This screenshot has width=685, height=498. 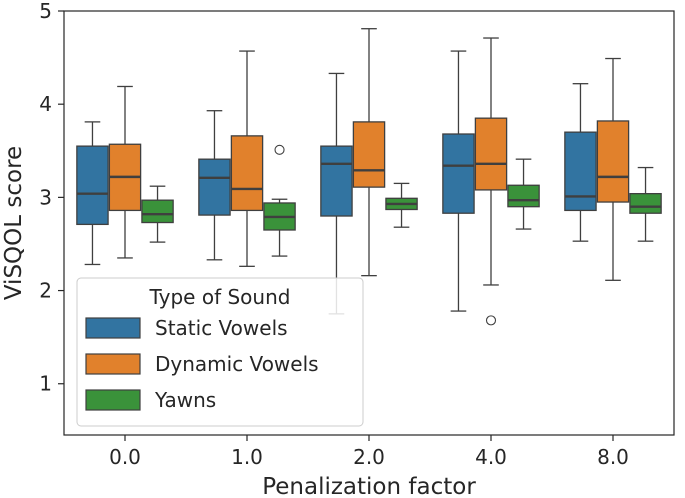 I want to click on y-axis: 1 2 3 4 5, so click(x=51, y=198).